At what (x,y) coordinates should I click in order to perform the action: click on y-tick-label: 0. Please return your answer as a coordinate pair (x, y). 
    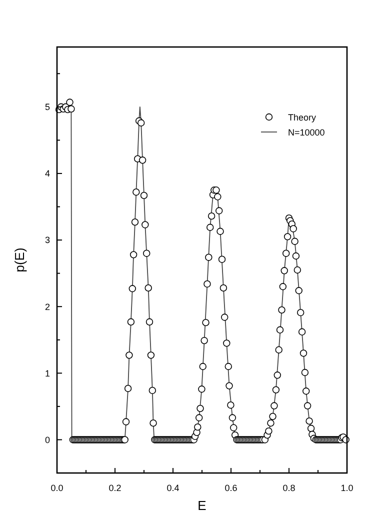
    Looking at the image, I should click on (47, 439).